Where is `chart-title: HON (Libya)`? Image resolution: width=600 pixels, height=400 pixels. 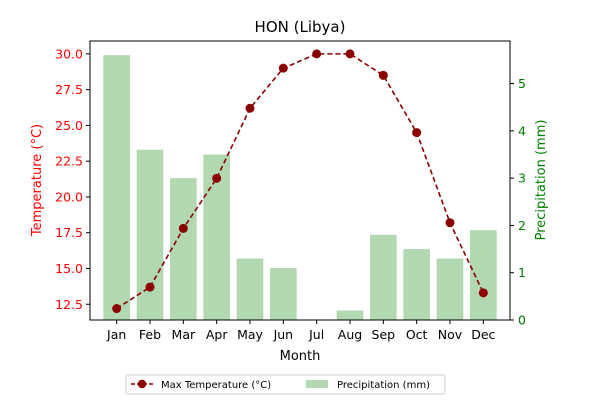
chart-title: HON (Libya) is located at coordinates (300, 27).